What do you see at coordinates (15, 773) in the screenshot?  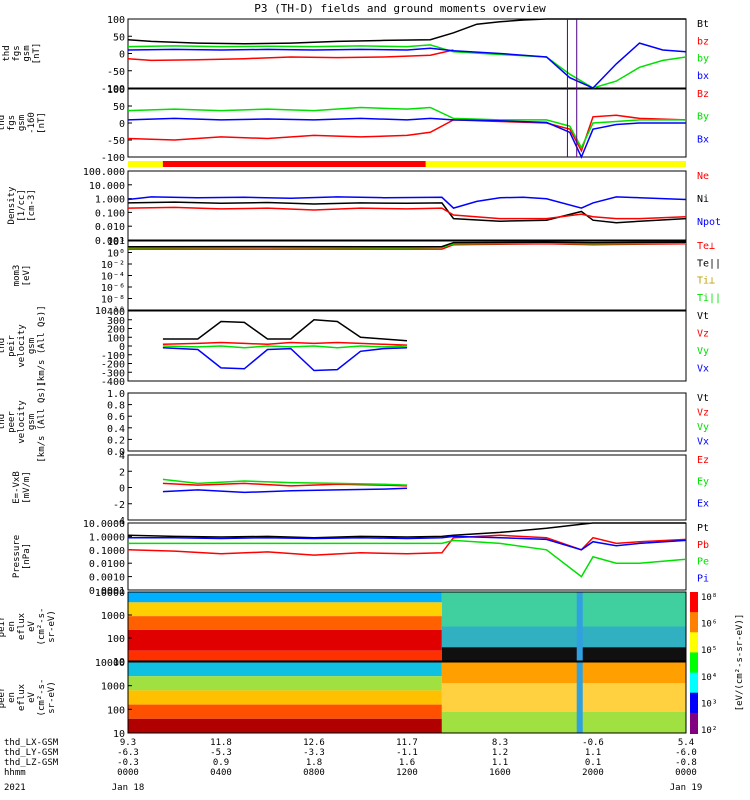 I see `x-row-label: hhmm` at bounding box center [15, 773].